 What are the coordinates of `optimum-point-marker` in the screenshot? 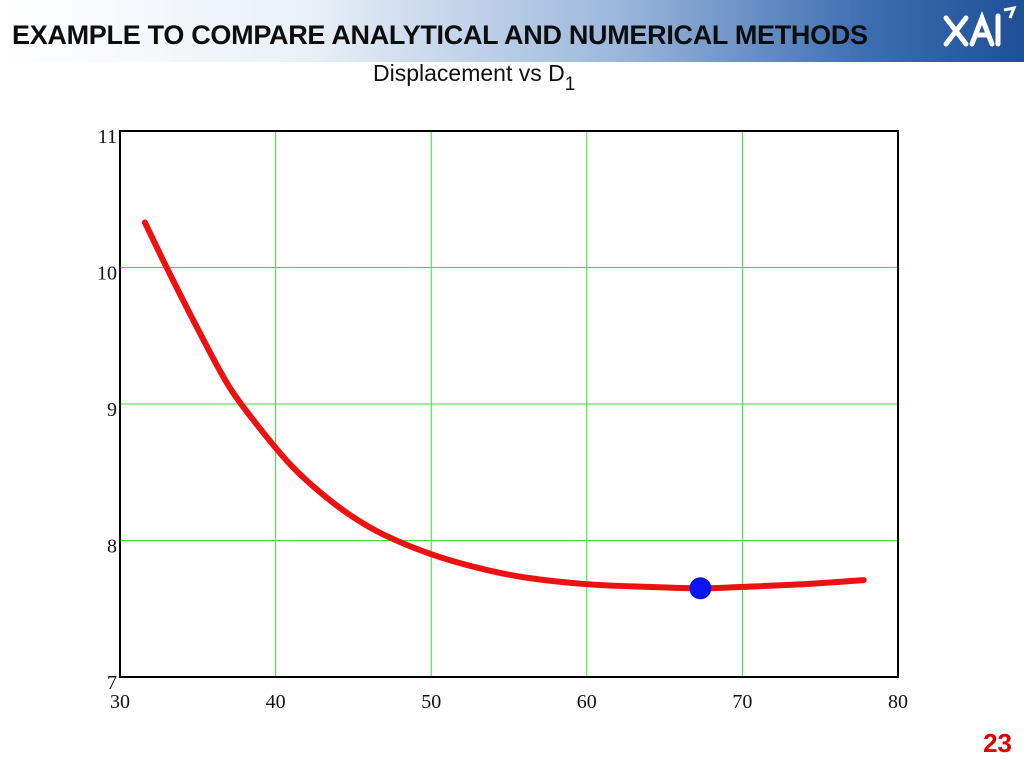 It's located at (700, 588).